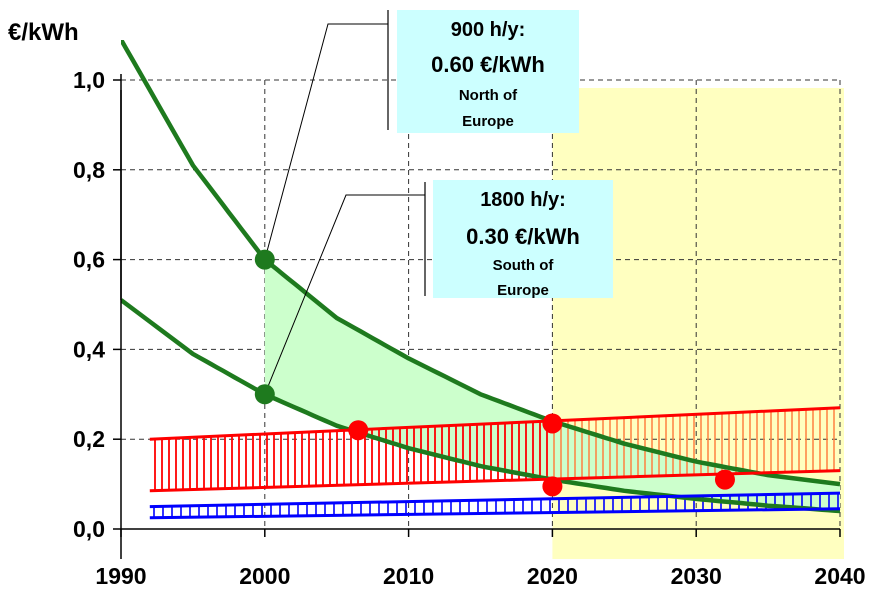  What do you see at coordinates (839, 576) in the screenshot?
I see `x-tick-label-5: 2040` at bounding box center [839, 576].